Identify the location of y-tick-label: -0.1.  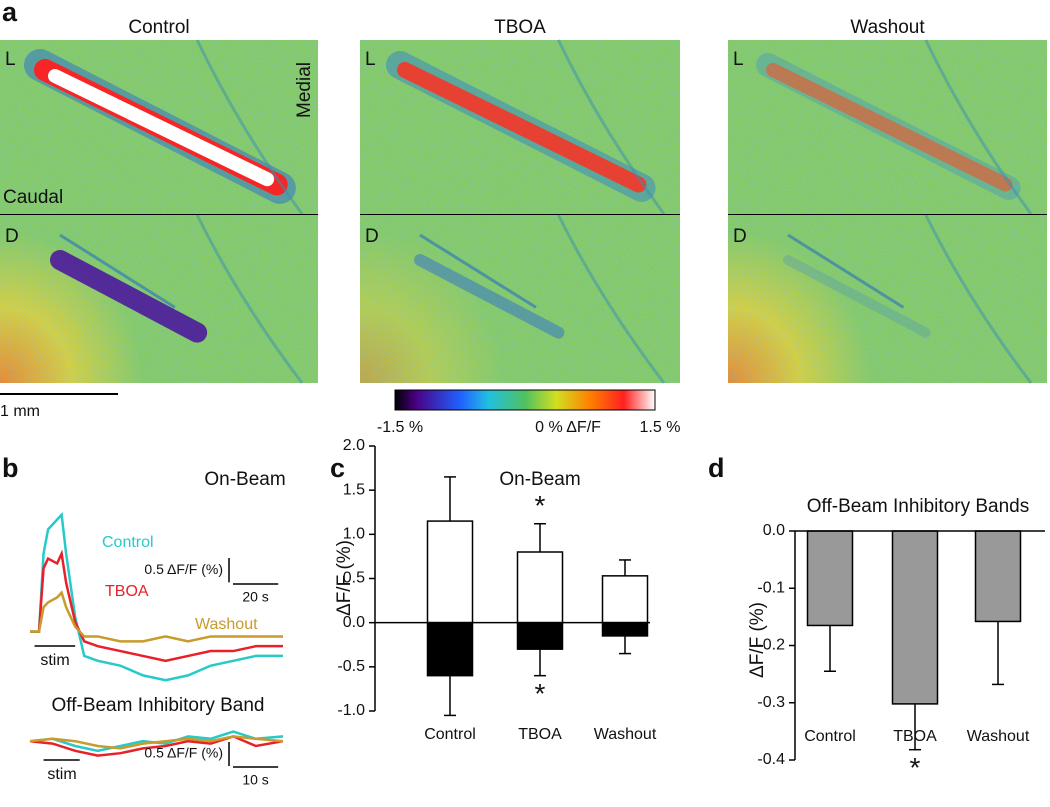
(771, 587).